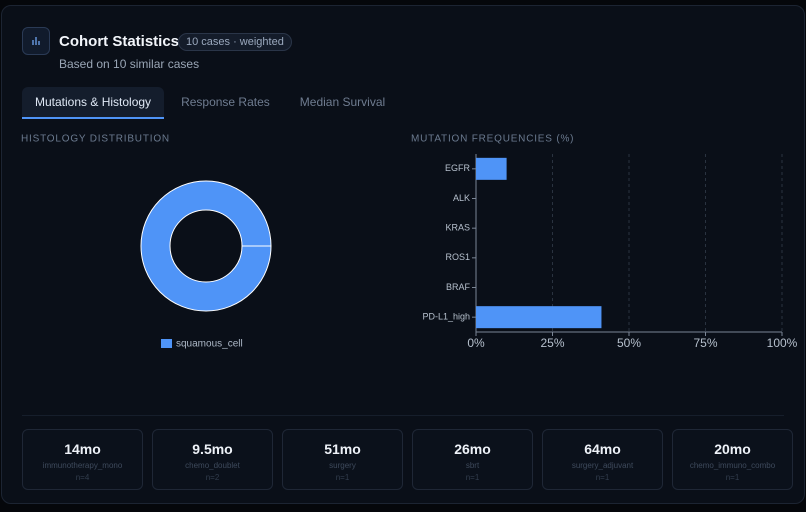 The image size is (806, 512). What do you see at coordinates (458, 287) in the screenshot?
I see `y-tick-label: BRAF` at bounding box center [458, 287].